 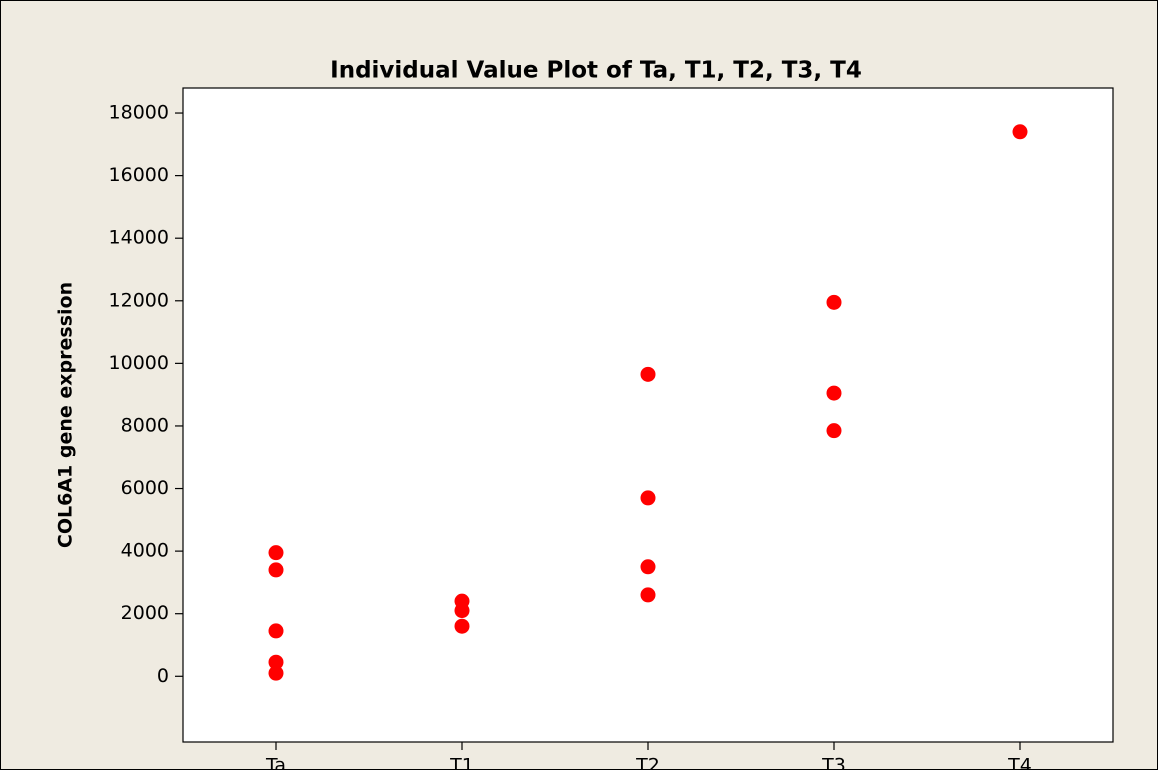 I want to click on y-axis-label: COL6A1 gene expression, so click(x=66, y=415).